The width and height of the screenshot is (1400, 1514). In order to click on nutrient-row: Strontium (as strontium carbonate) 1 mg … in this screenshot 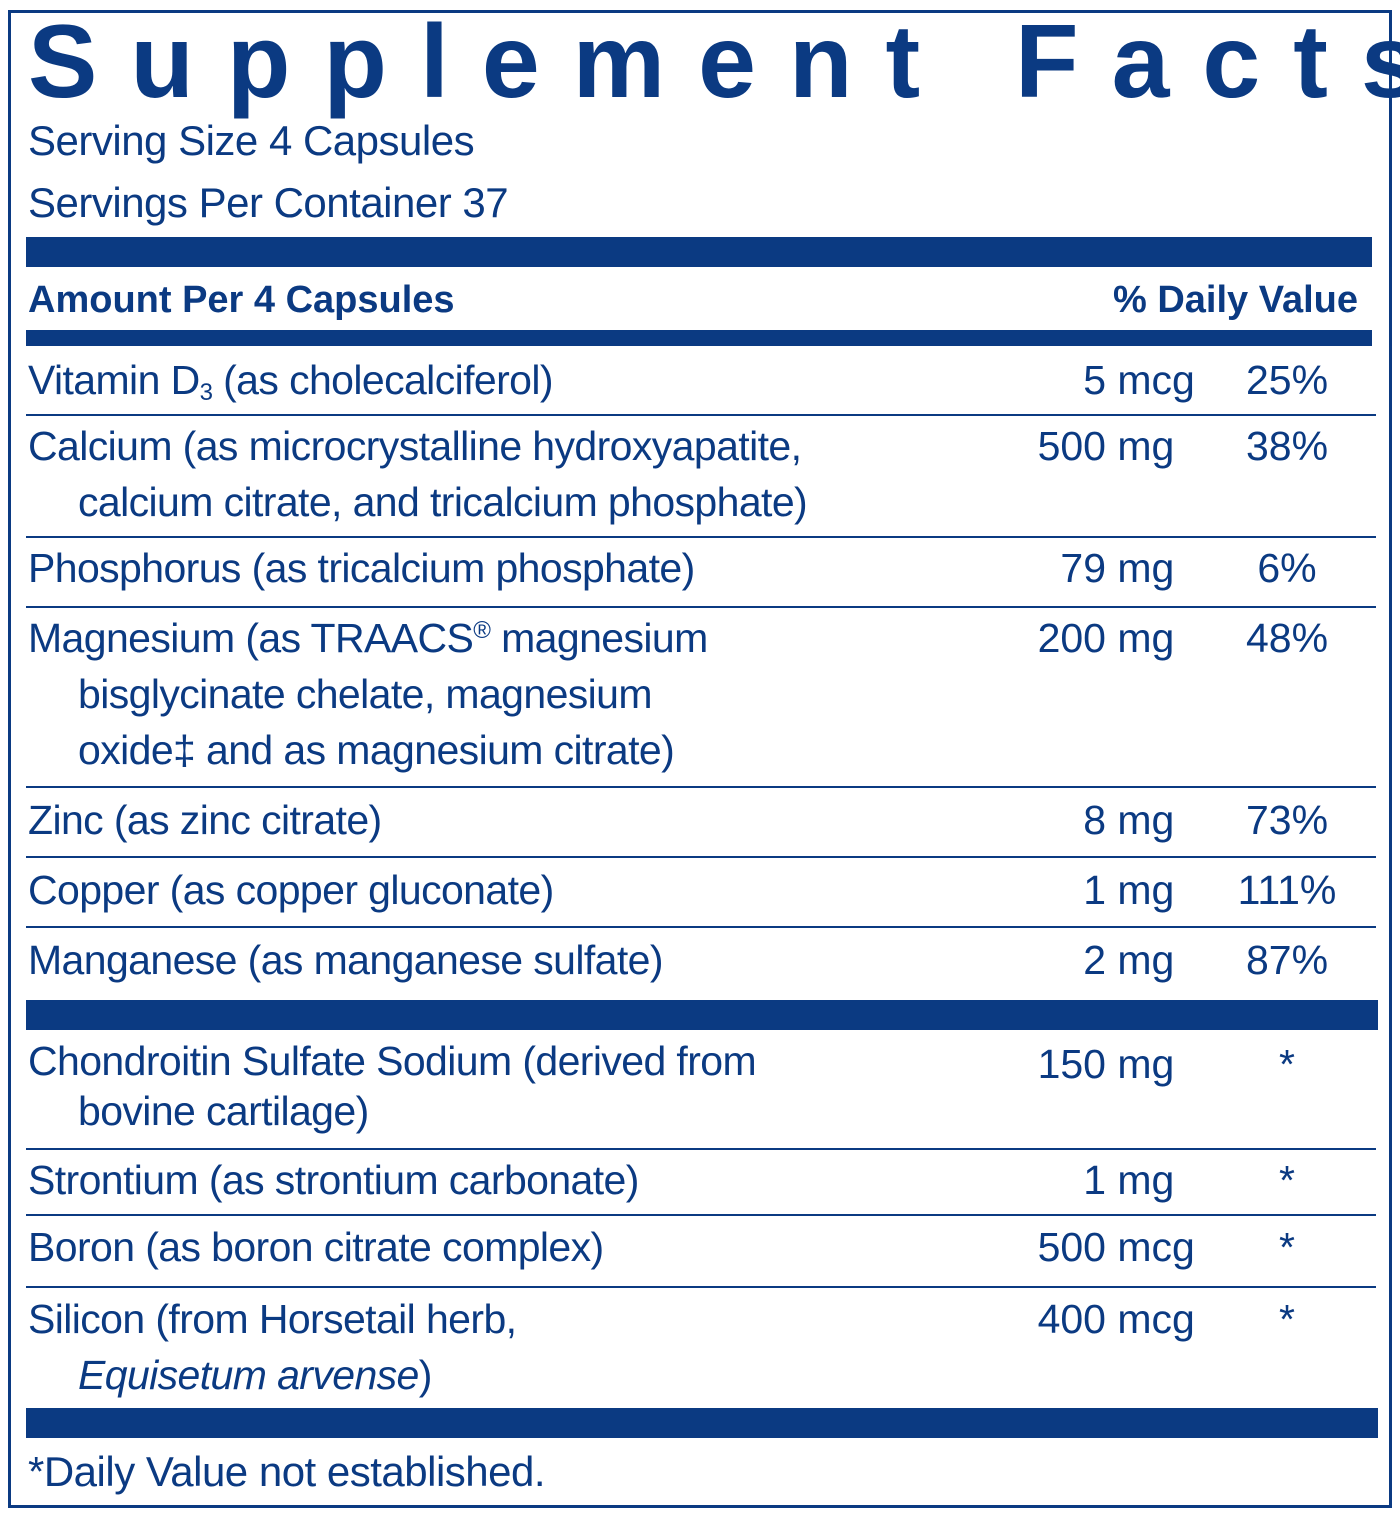, I will do `click(701, 1183)`.